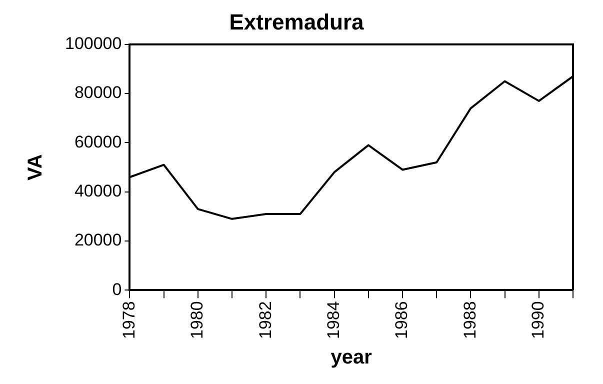  Describe the element at coordinates (93, 44) in the screenshot. I see `y-tick-label: 100000` at that location.